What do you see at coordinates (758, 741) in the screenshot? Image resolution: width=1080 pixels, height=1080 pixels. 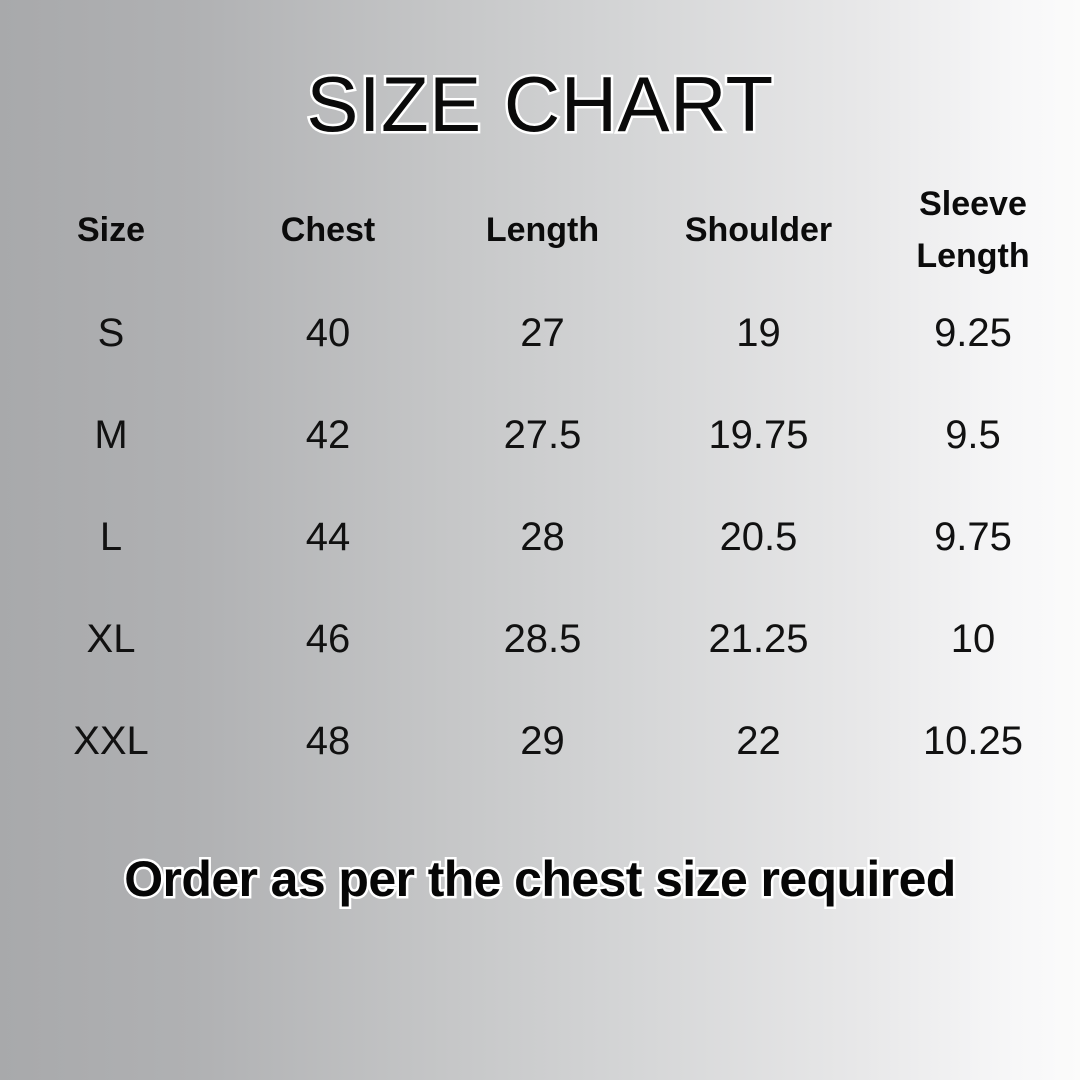 I see `cell-shoulder: 22` at bounding box center [758, 741].